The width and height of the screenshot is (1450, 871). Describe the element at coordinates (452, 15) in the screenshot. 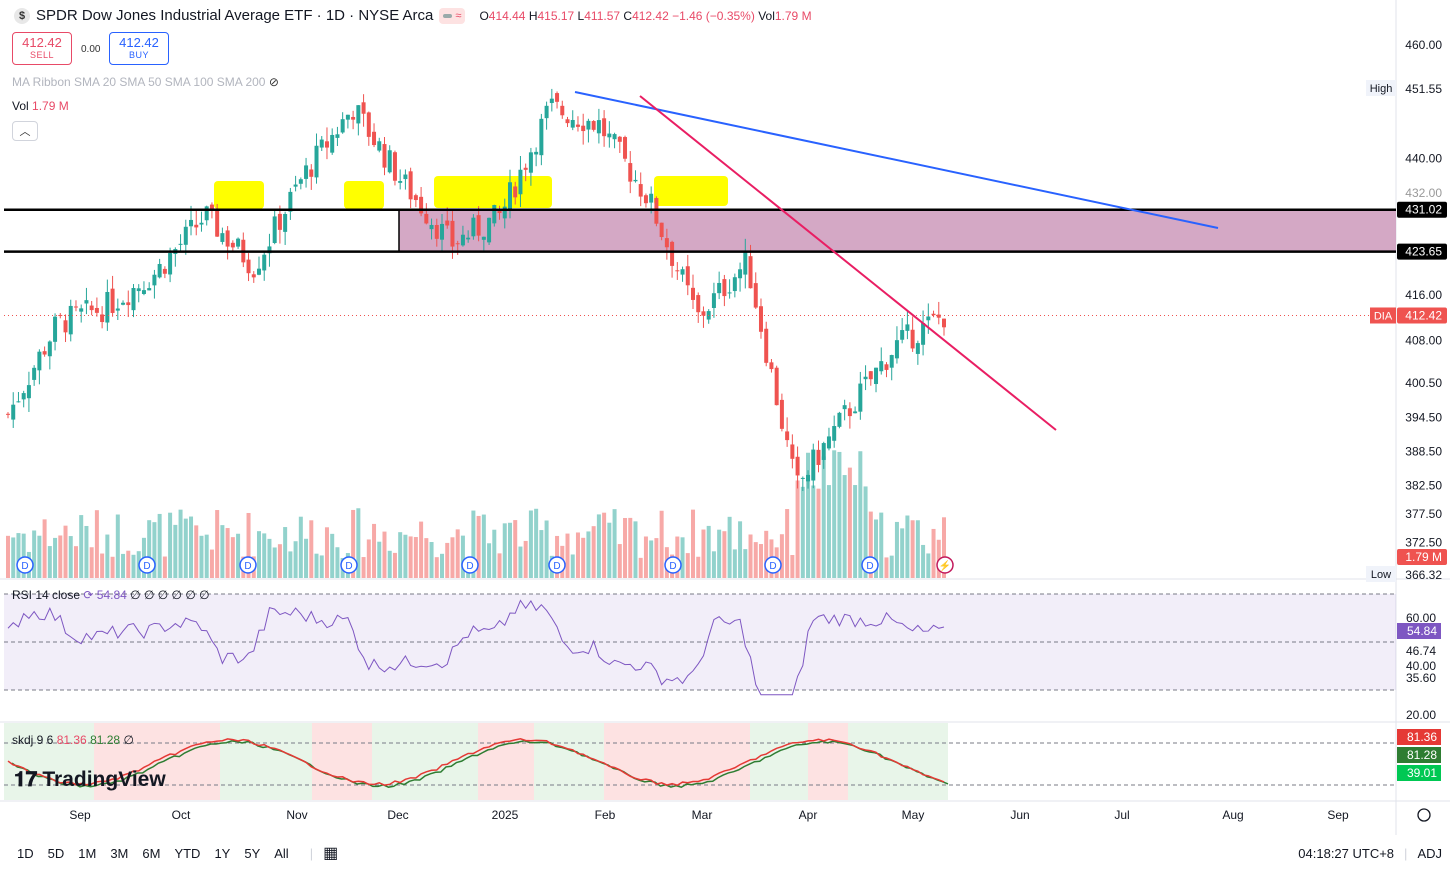

I see `indicator-toggle-pill: ≈` at that location.